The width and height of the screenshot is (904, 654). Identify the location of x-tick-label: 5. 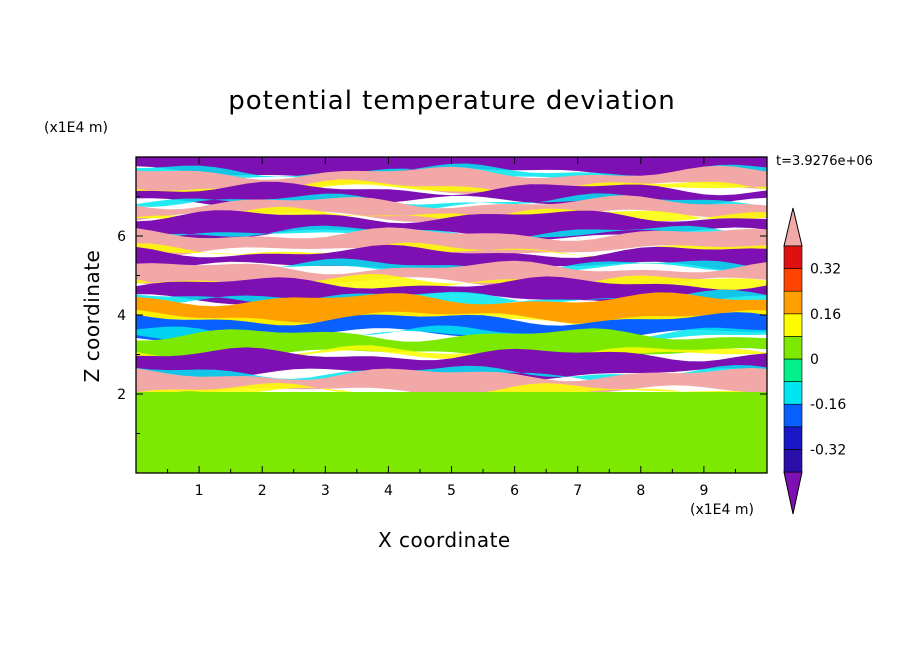
(451, 491).